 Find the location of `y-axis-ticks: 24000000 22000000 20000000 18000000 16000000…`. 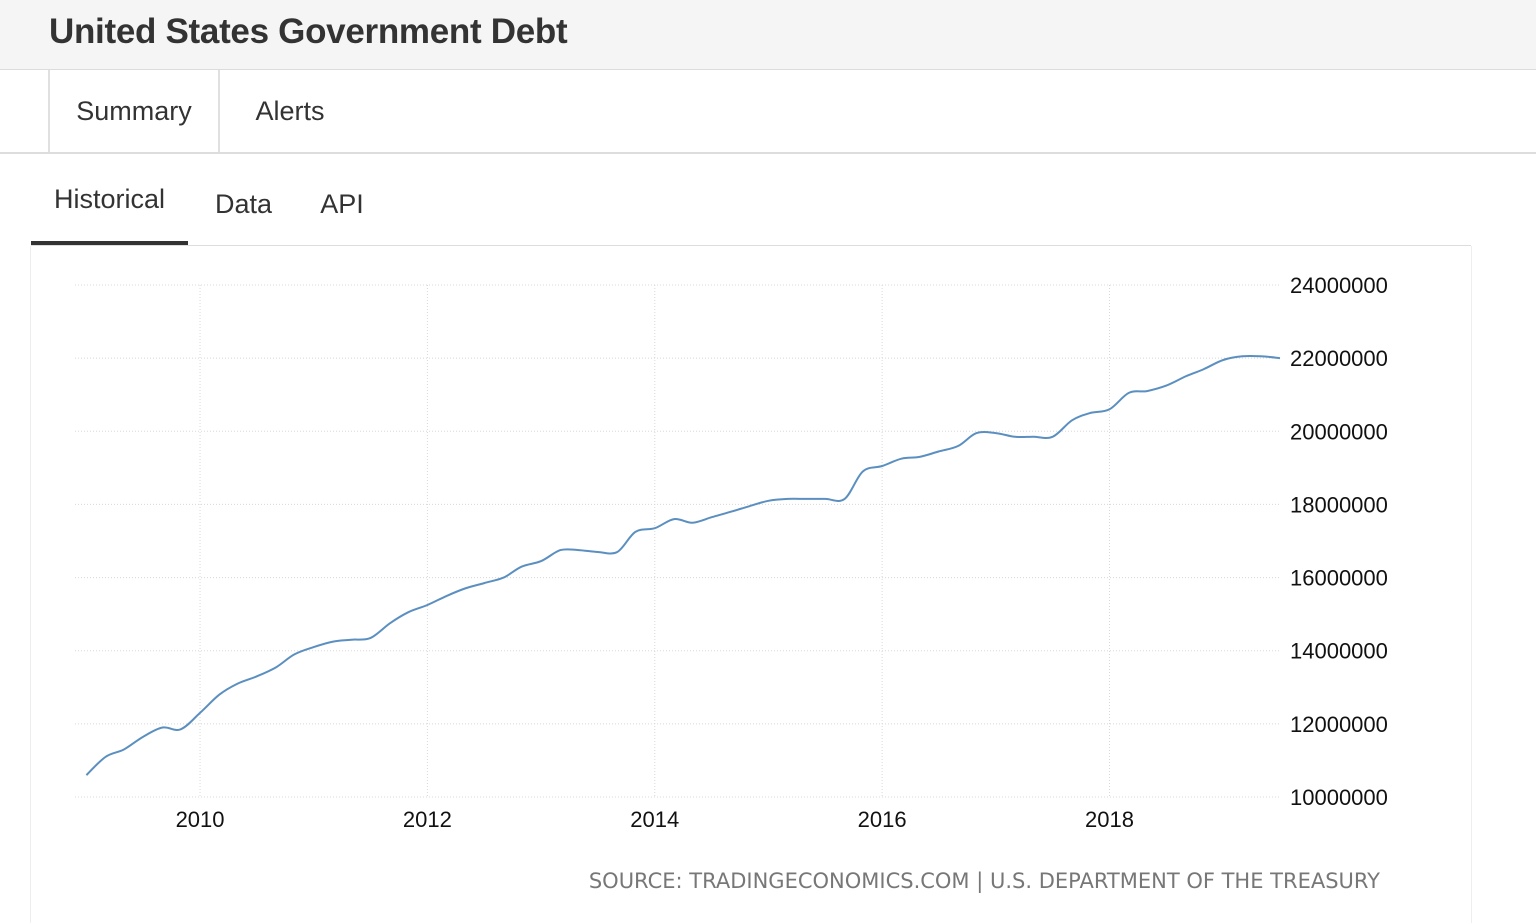

y-axis-ticks: 24000000 22000000 20000000 18000000 16000000… is located at coordinates (1339, 541).